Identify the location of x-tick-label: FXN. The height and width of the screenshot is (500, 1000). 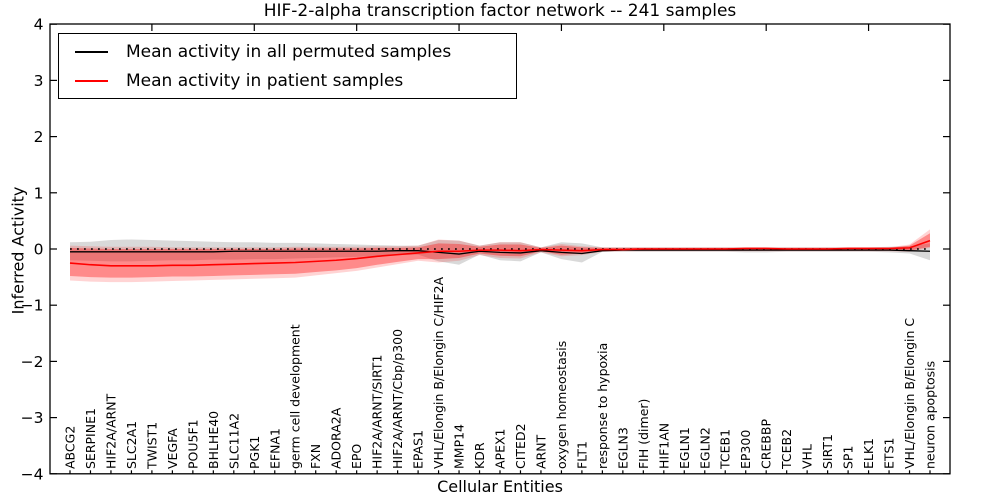
(315, 456).